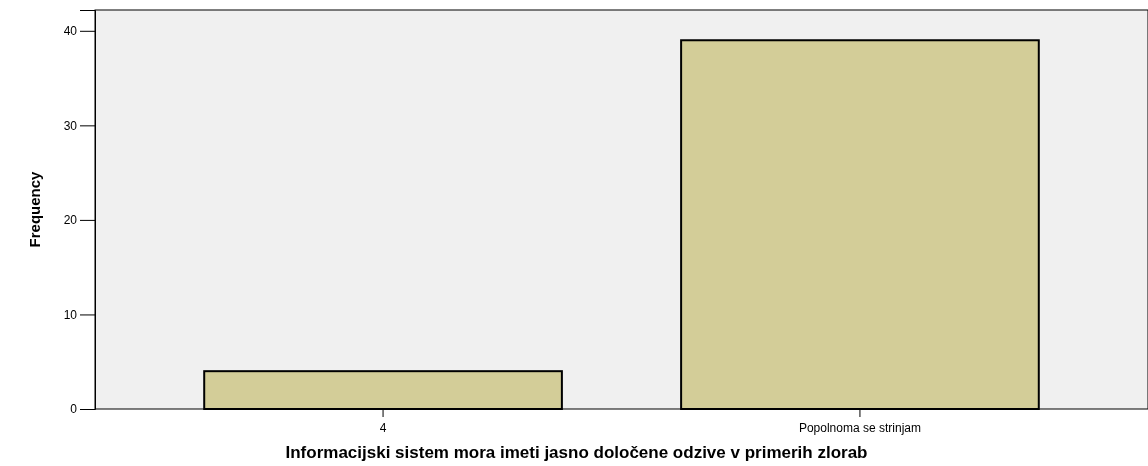 This screenshot has width=1148, height=466. Describe the element at coordinates (70, 314) in the screenshot. I see `y-tick-label: 10` at that location.